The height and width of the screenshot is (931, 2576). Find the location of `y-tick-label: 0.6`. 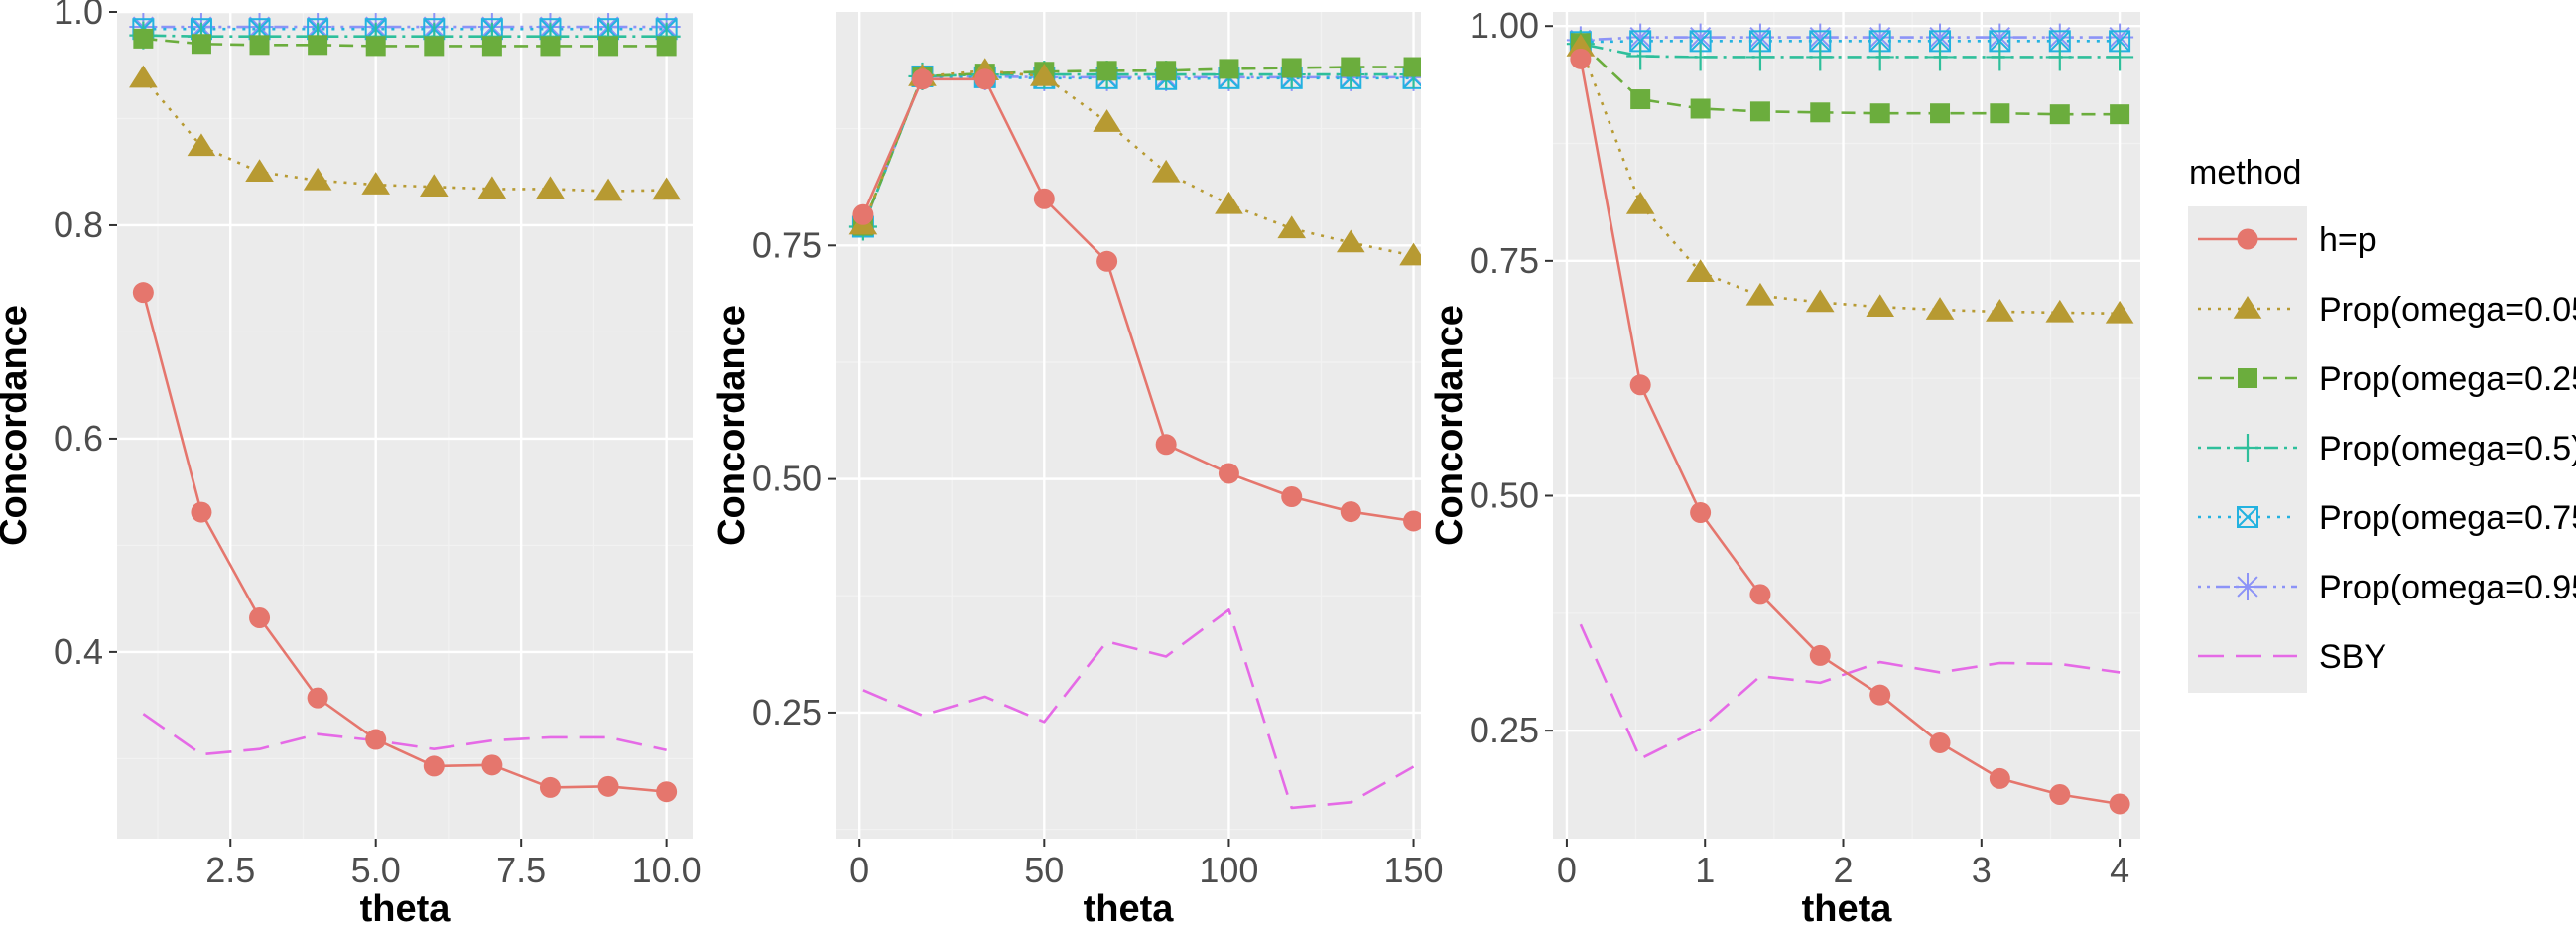

y-tick-label: 0.6 is located at coordinates (78, 438).